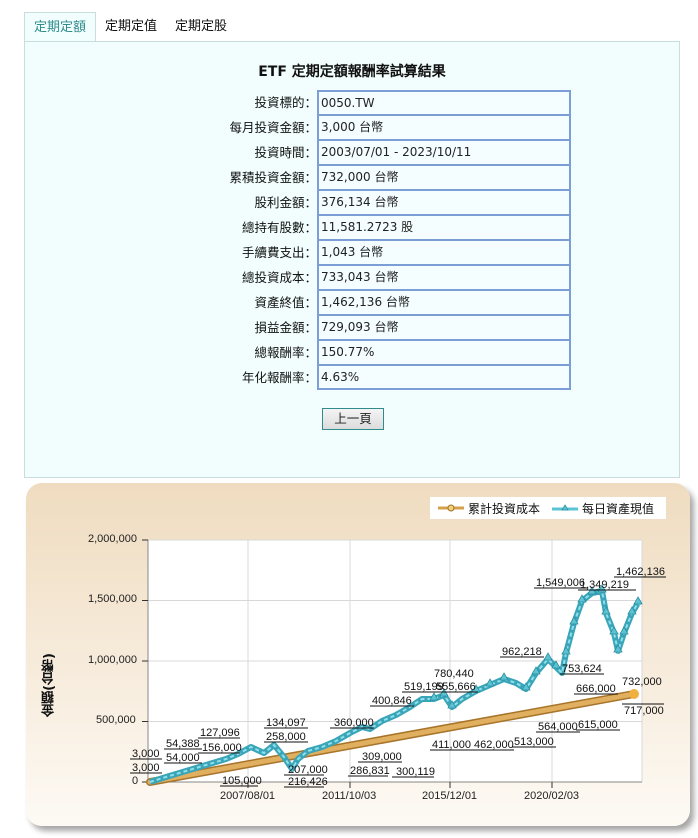 Image resolution: width=698 pixels, height=838 pixels. What do you see at coordinates (596, 689) in the screenshot?
I see `svg-text: 666,000` at bounding box center [596, 689].